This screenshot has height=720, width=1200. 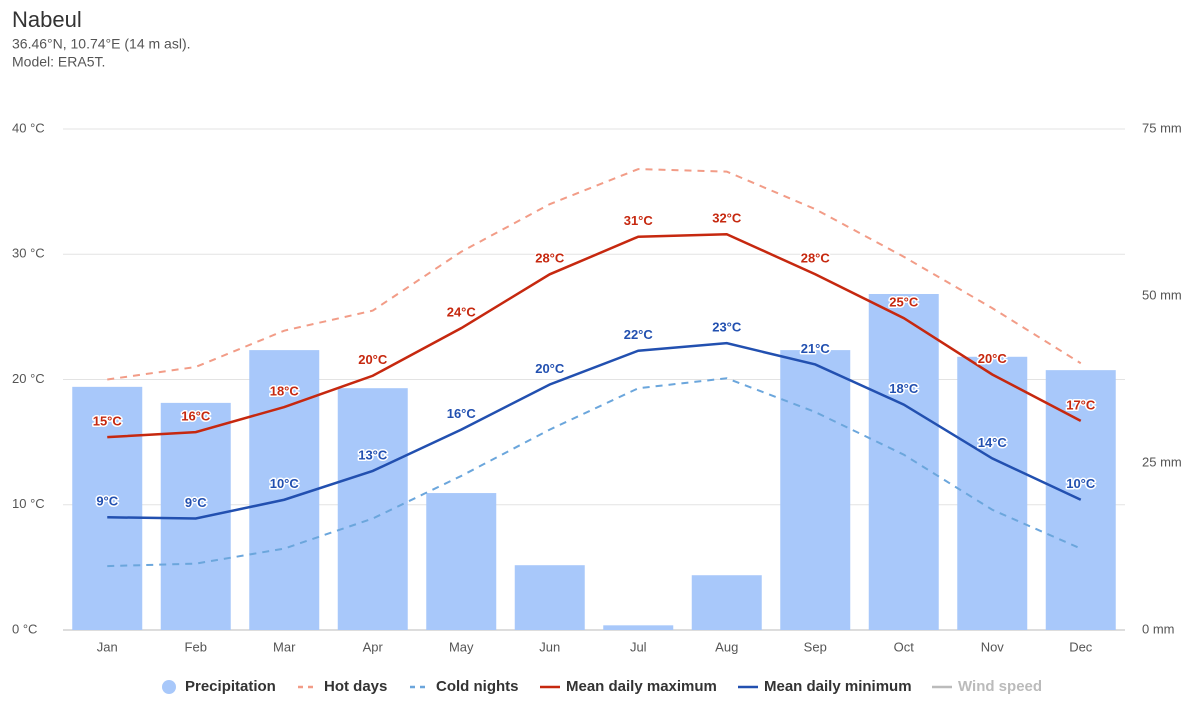 I want to click on data-label: 14°C, so click(x=993, y=442).